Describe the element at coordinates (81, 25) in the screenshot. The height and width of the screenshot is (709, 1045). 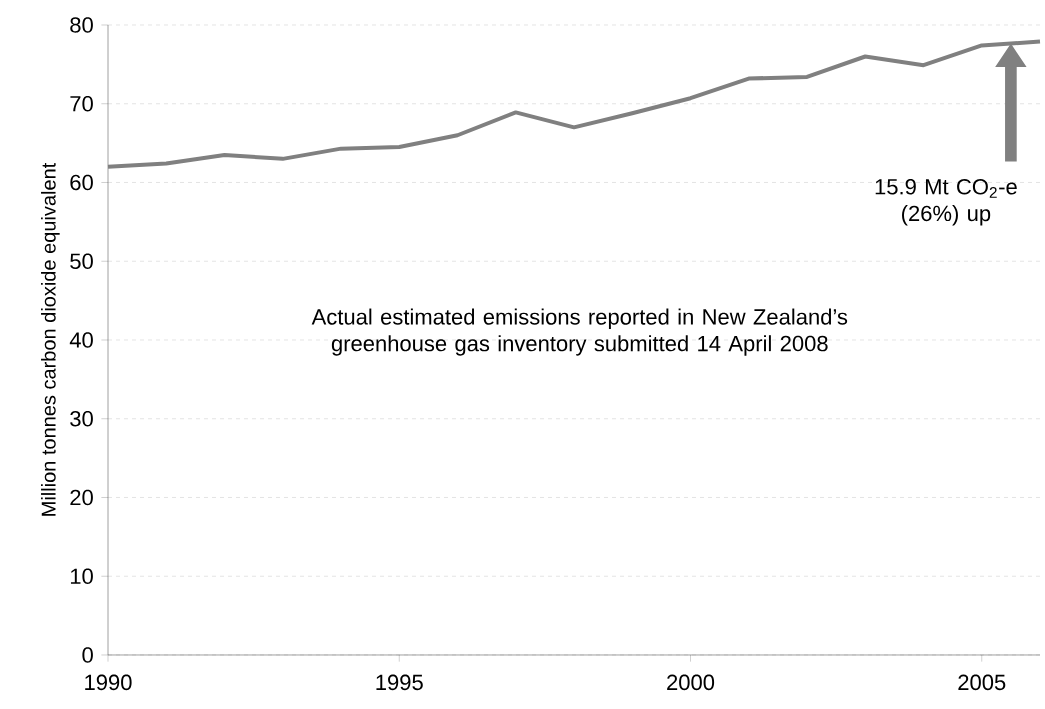
I see `y-tick-label: 80` at that location.